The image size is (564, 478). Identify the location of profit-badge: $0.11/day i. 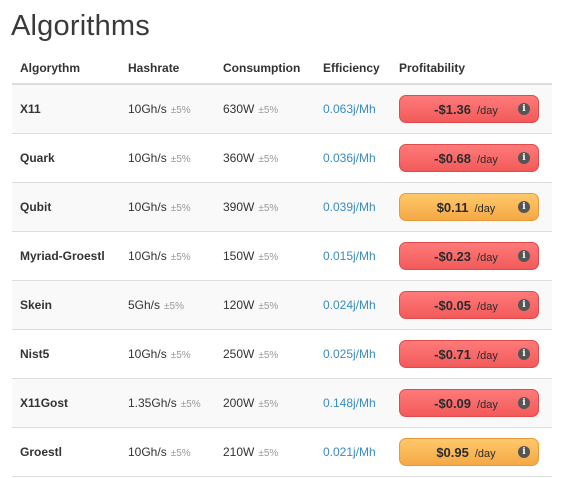
(469, 207).